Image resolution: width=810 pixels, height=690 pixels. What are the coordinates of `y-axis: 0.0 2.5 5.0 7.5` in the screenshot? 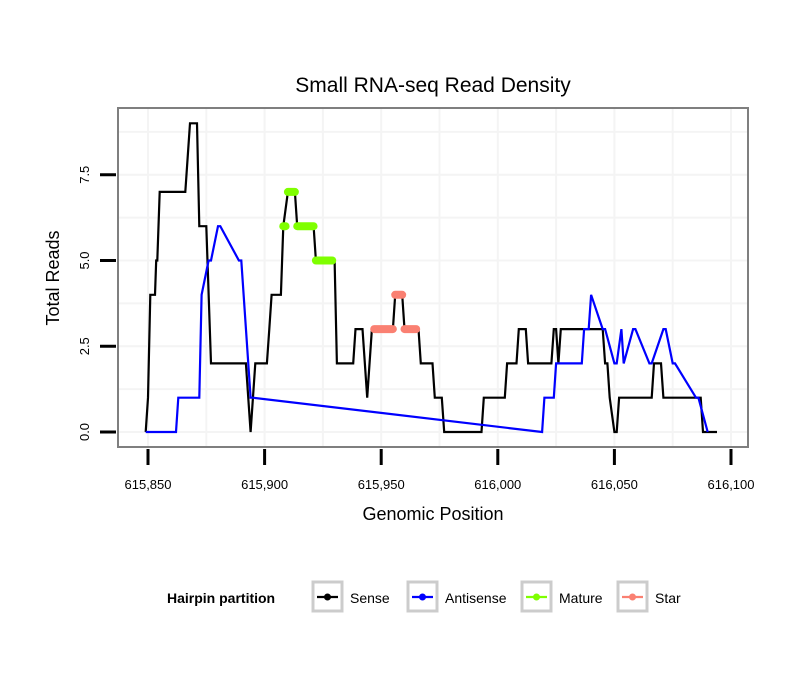 It's located at (96, 303).